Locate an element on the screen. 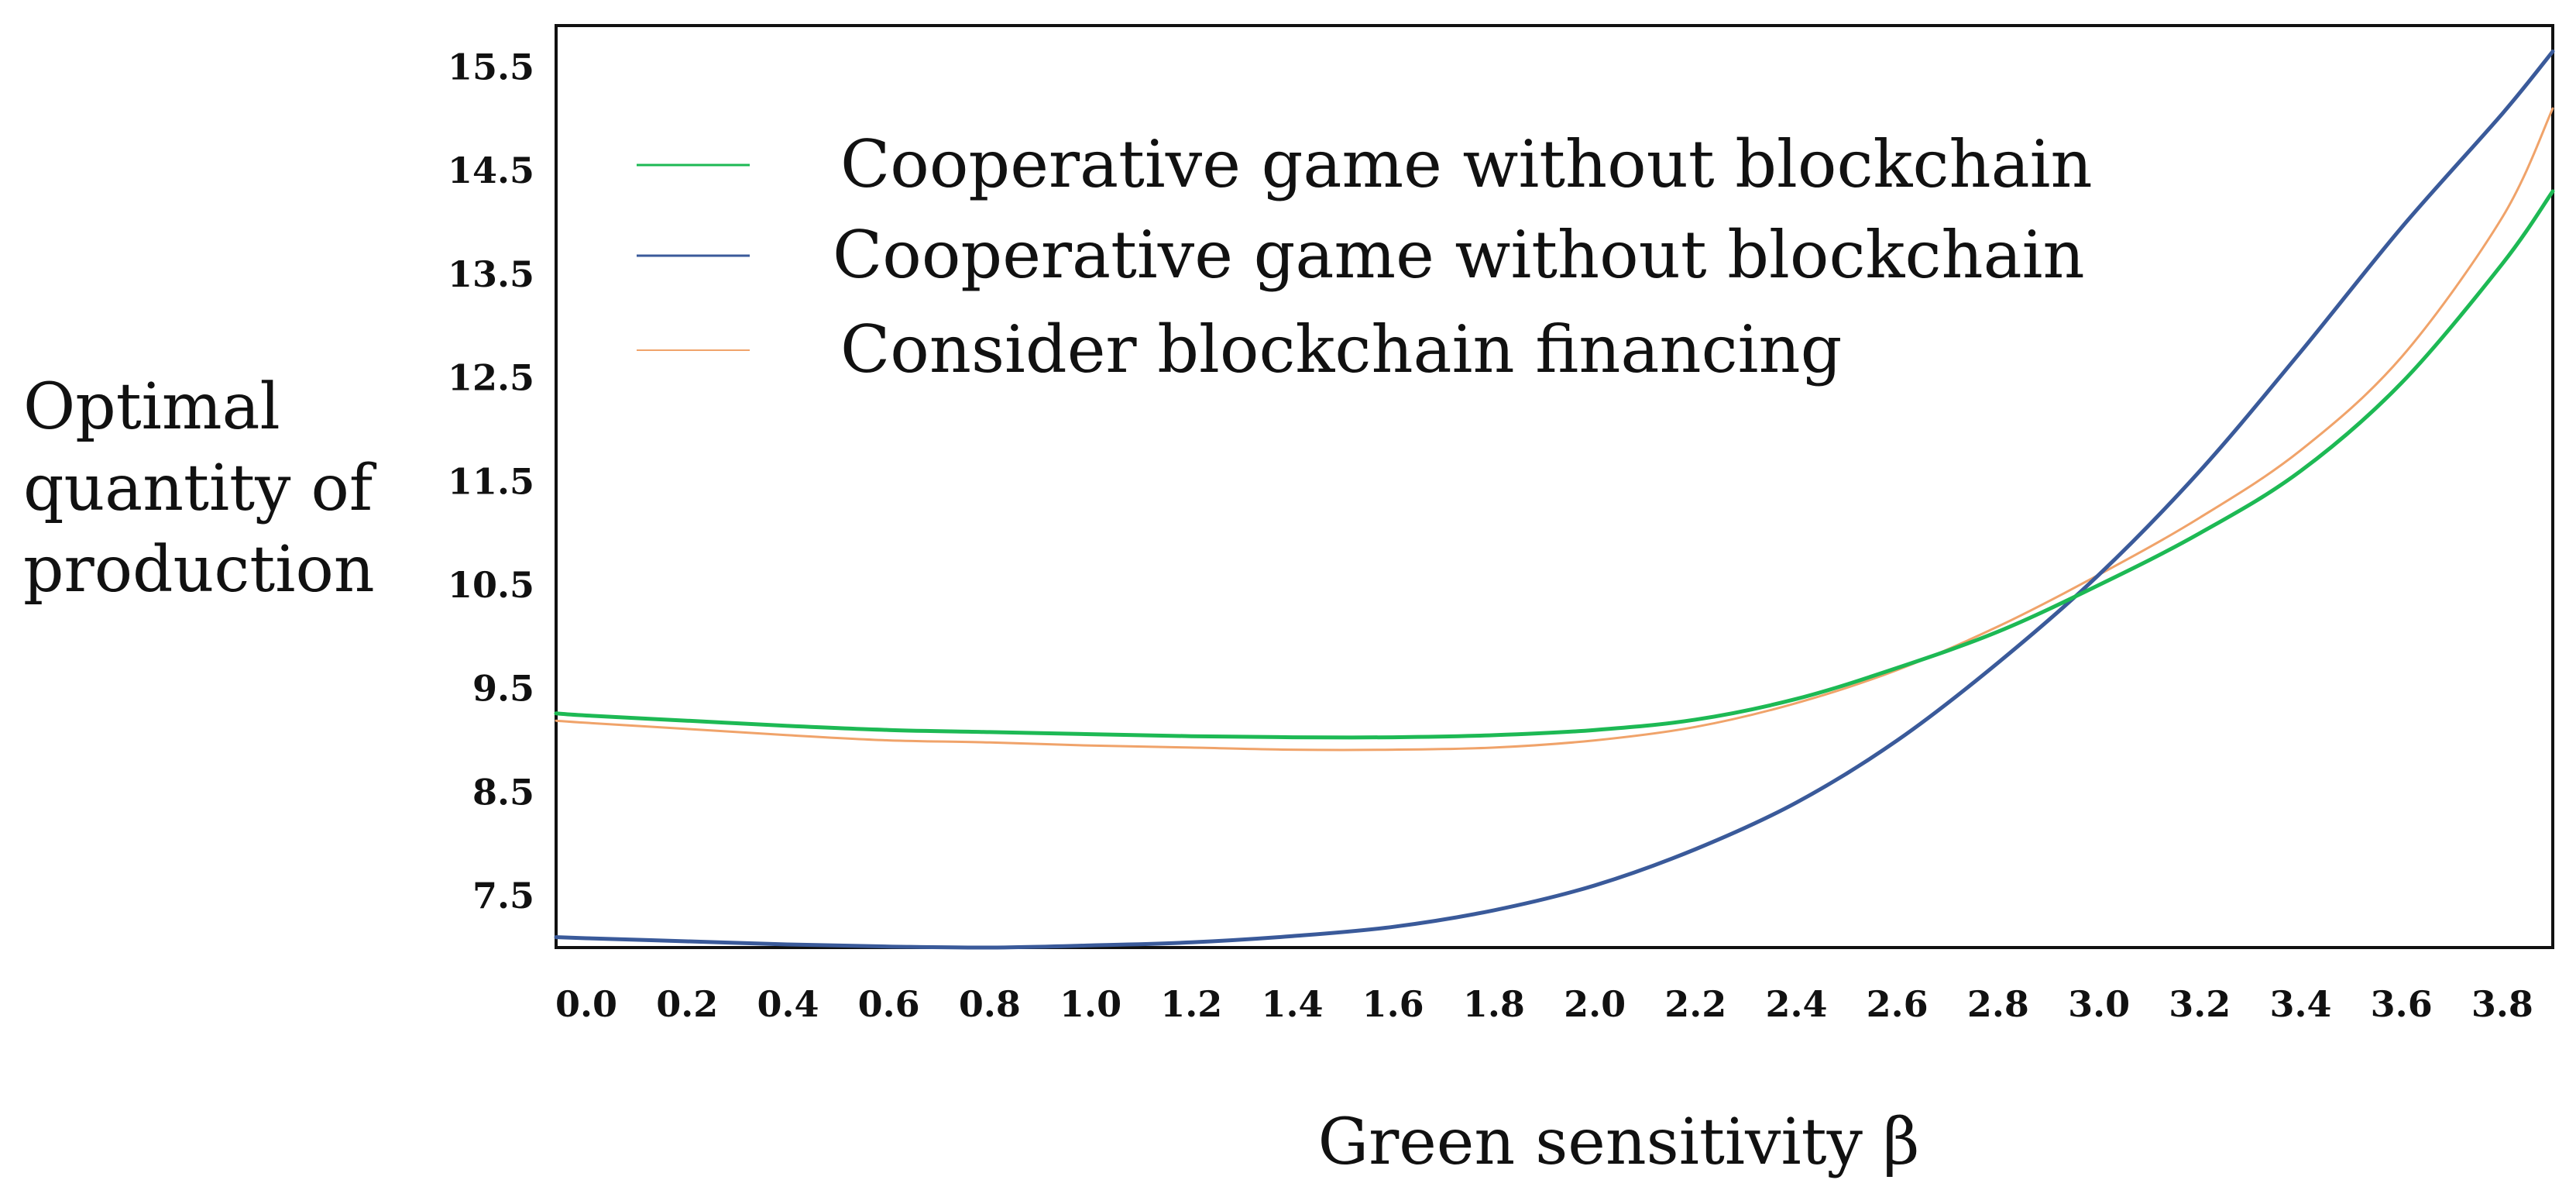 Image resolution: width=2576 pixels, height=1204 pixels. y-tick-label: 8.5 is located at coordinates (503, 792).